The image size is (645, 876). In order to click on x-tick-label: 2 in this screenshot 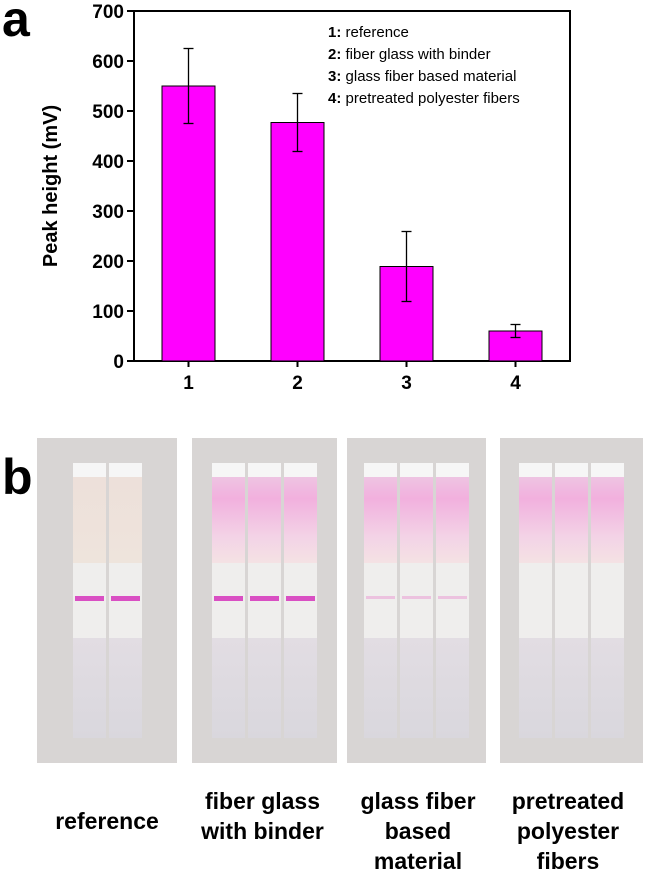, I will do `click(297, 383)`.